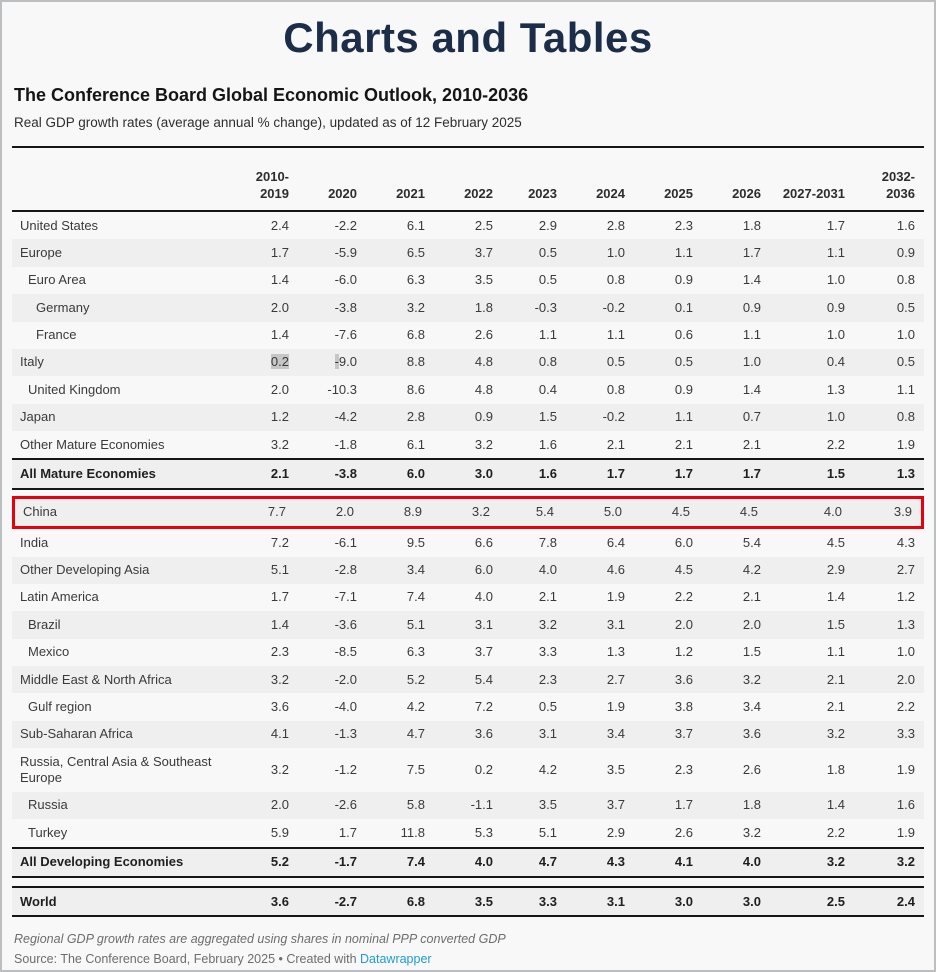  Describe the element at coordinates (751, 901) in the screenshot. I see `value-cell: 3.0` at that location.